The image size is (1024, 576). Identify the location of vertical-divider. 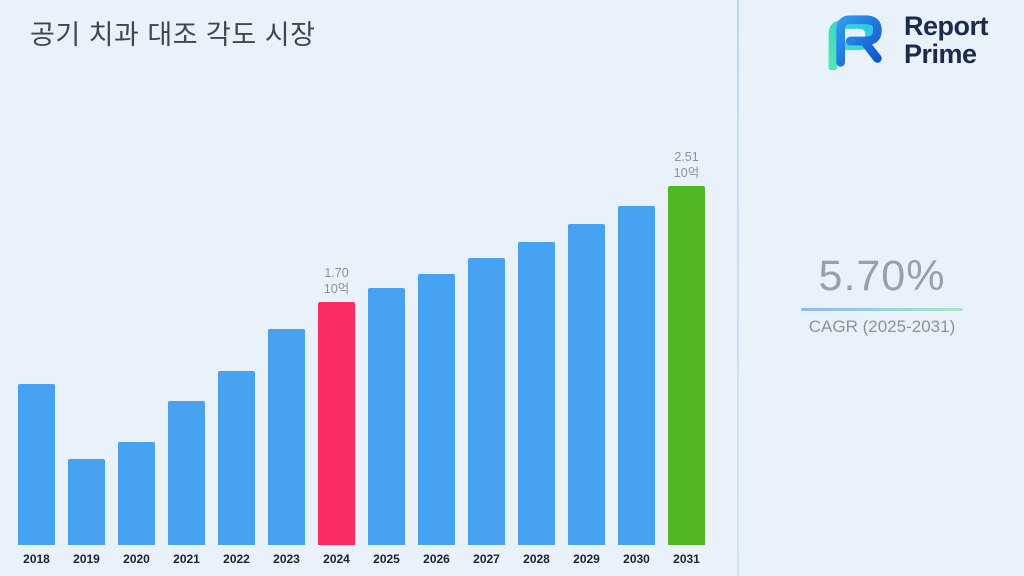
(738, 288).